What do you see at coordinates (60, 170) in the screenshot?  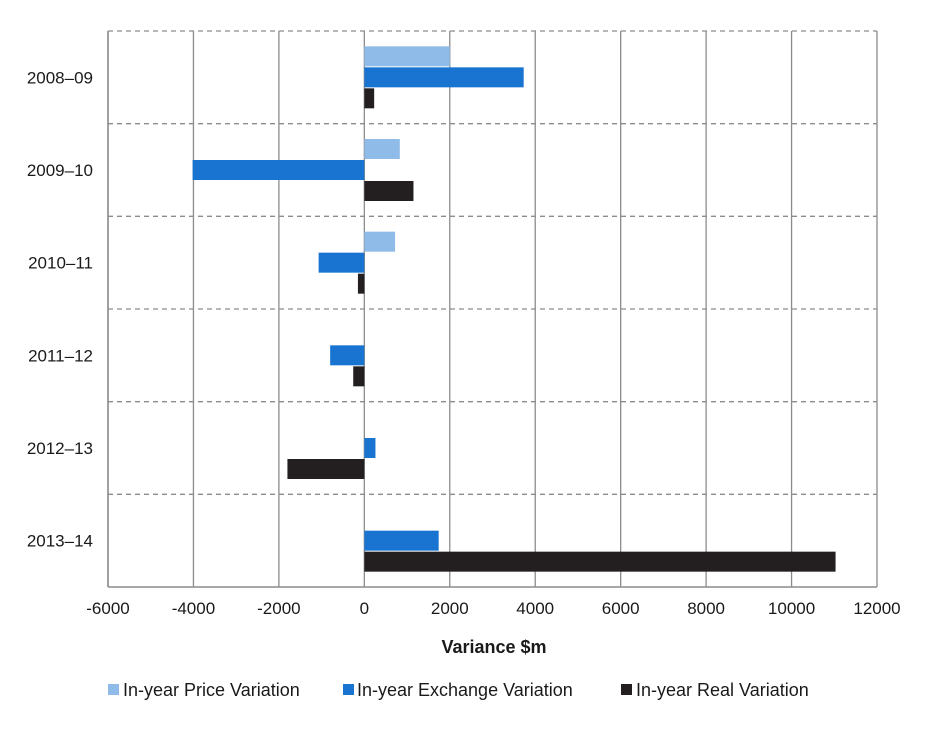 I see `category-label: 2009–10` at bounding box center [60, 170].